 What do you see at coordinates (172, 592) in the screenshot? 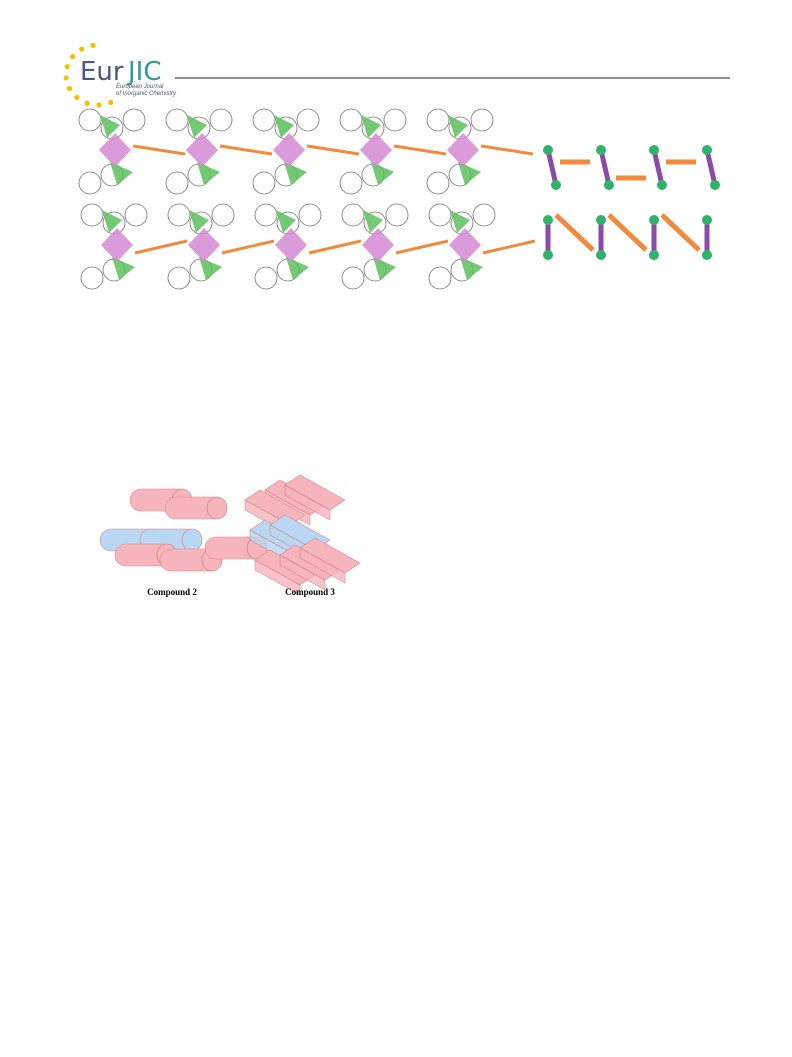
I see `figure-label: Compound 2` at bounding box center [172, 592].